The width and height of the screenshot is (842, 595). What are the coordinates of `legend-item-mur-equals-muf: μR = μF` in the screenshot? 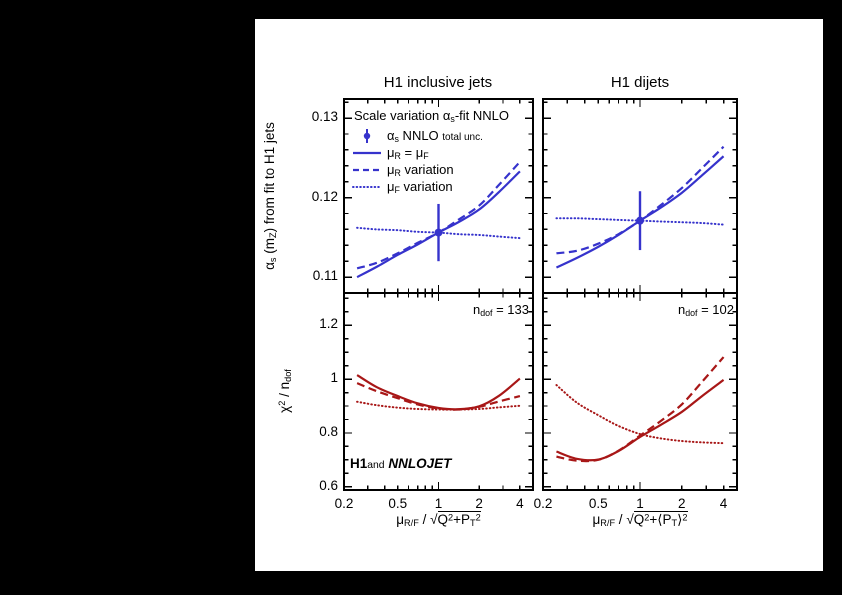 It's located at (430, 152).